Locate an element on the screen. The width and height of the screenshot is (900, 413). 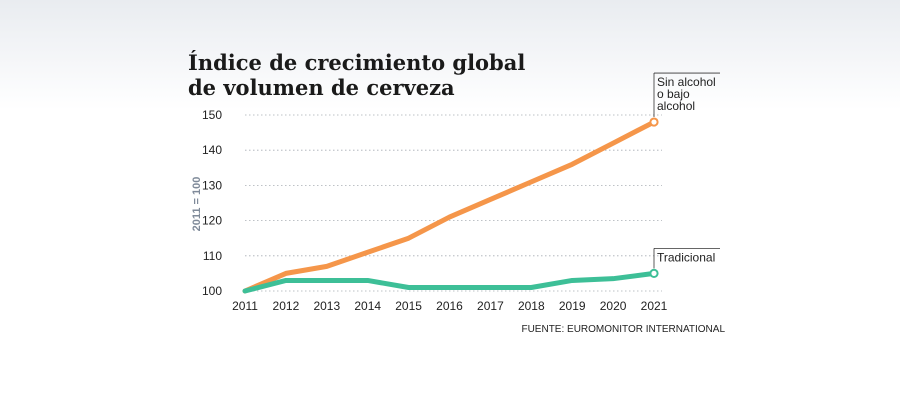
series-name-label: Sin alcohol is located at coordinates (686, 82).